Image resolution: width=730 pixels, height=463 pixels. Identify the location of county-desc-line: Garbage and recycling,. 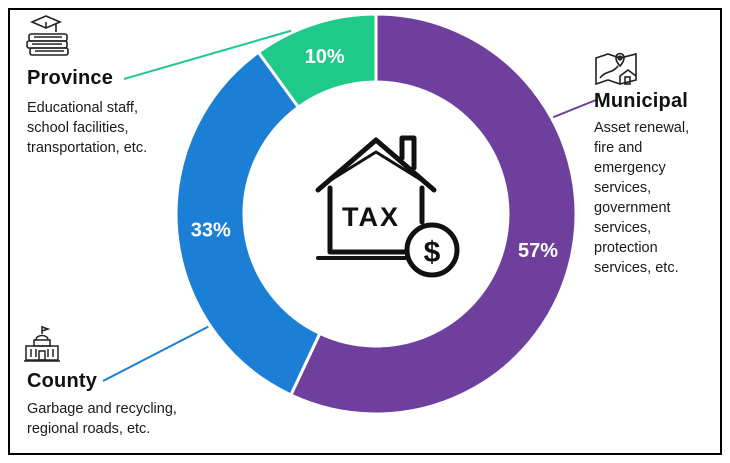
(102, 409).